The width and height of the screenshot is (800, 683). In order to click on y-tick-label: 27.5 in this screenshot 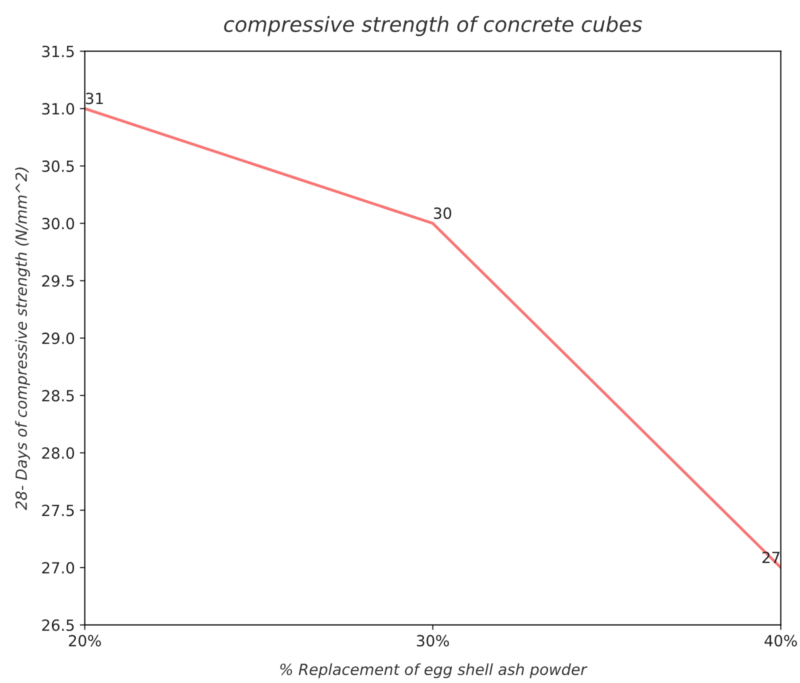, I will do `click(58, 510)`.